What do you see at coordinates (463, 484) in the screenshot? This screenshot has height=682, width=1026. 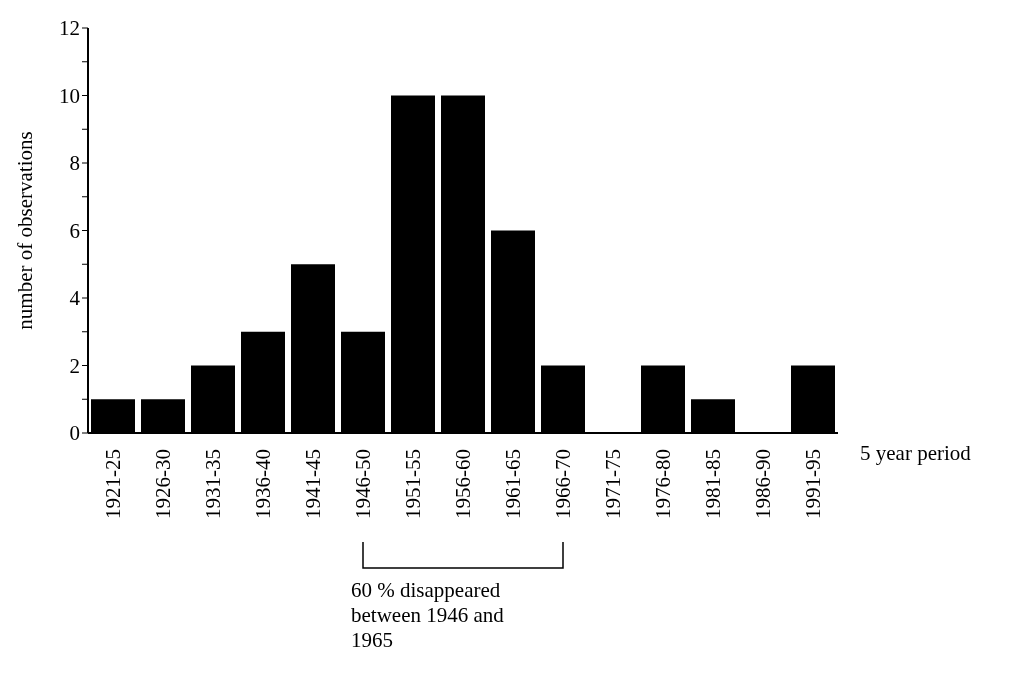 I see `x-tick-label: 1956-60` at bounding box center [463, 484].